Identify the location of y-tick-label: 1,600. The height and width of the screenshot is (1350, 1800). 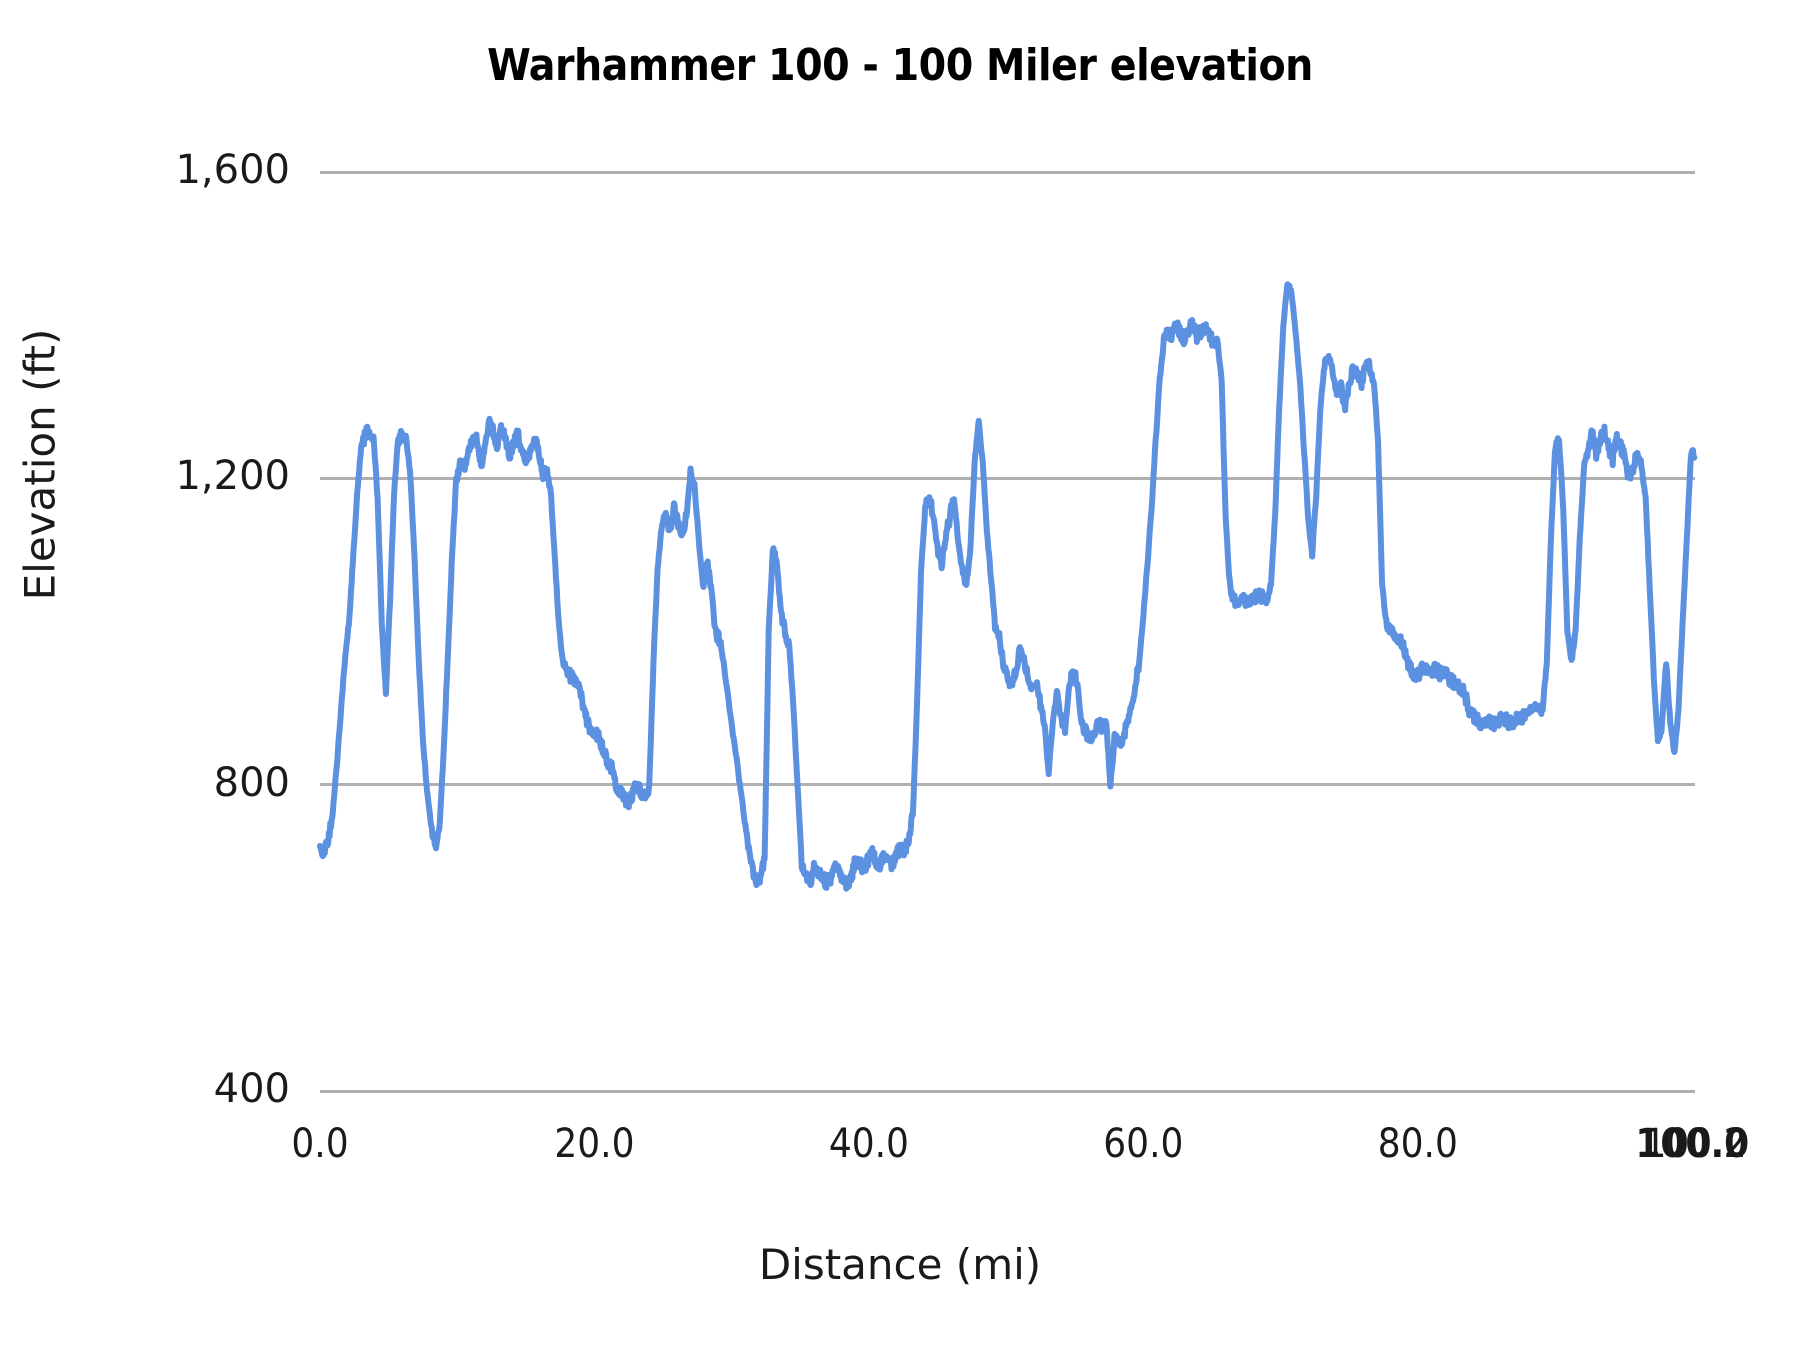
(232, 170).